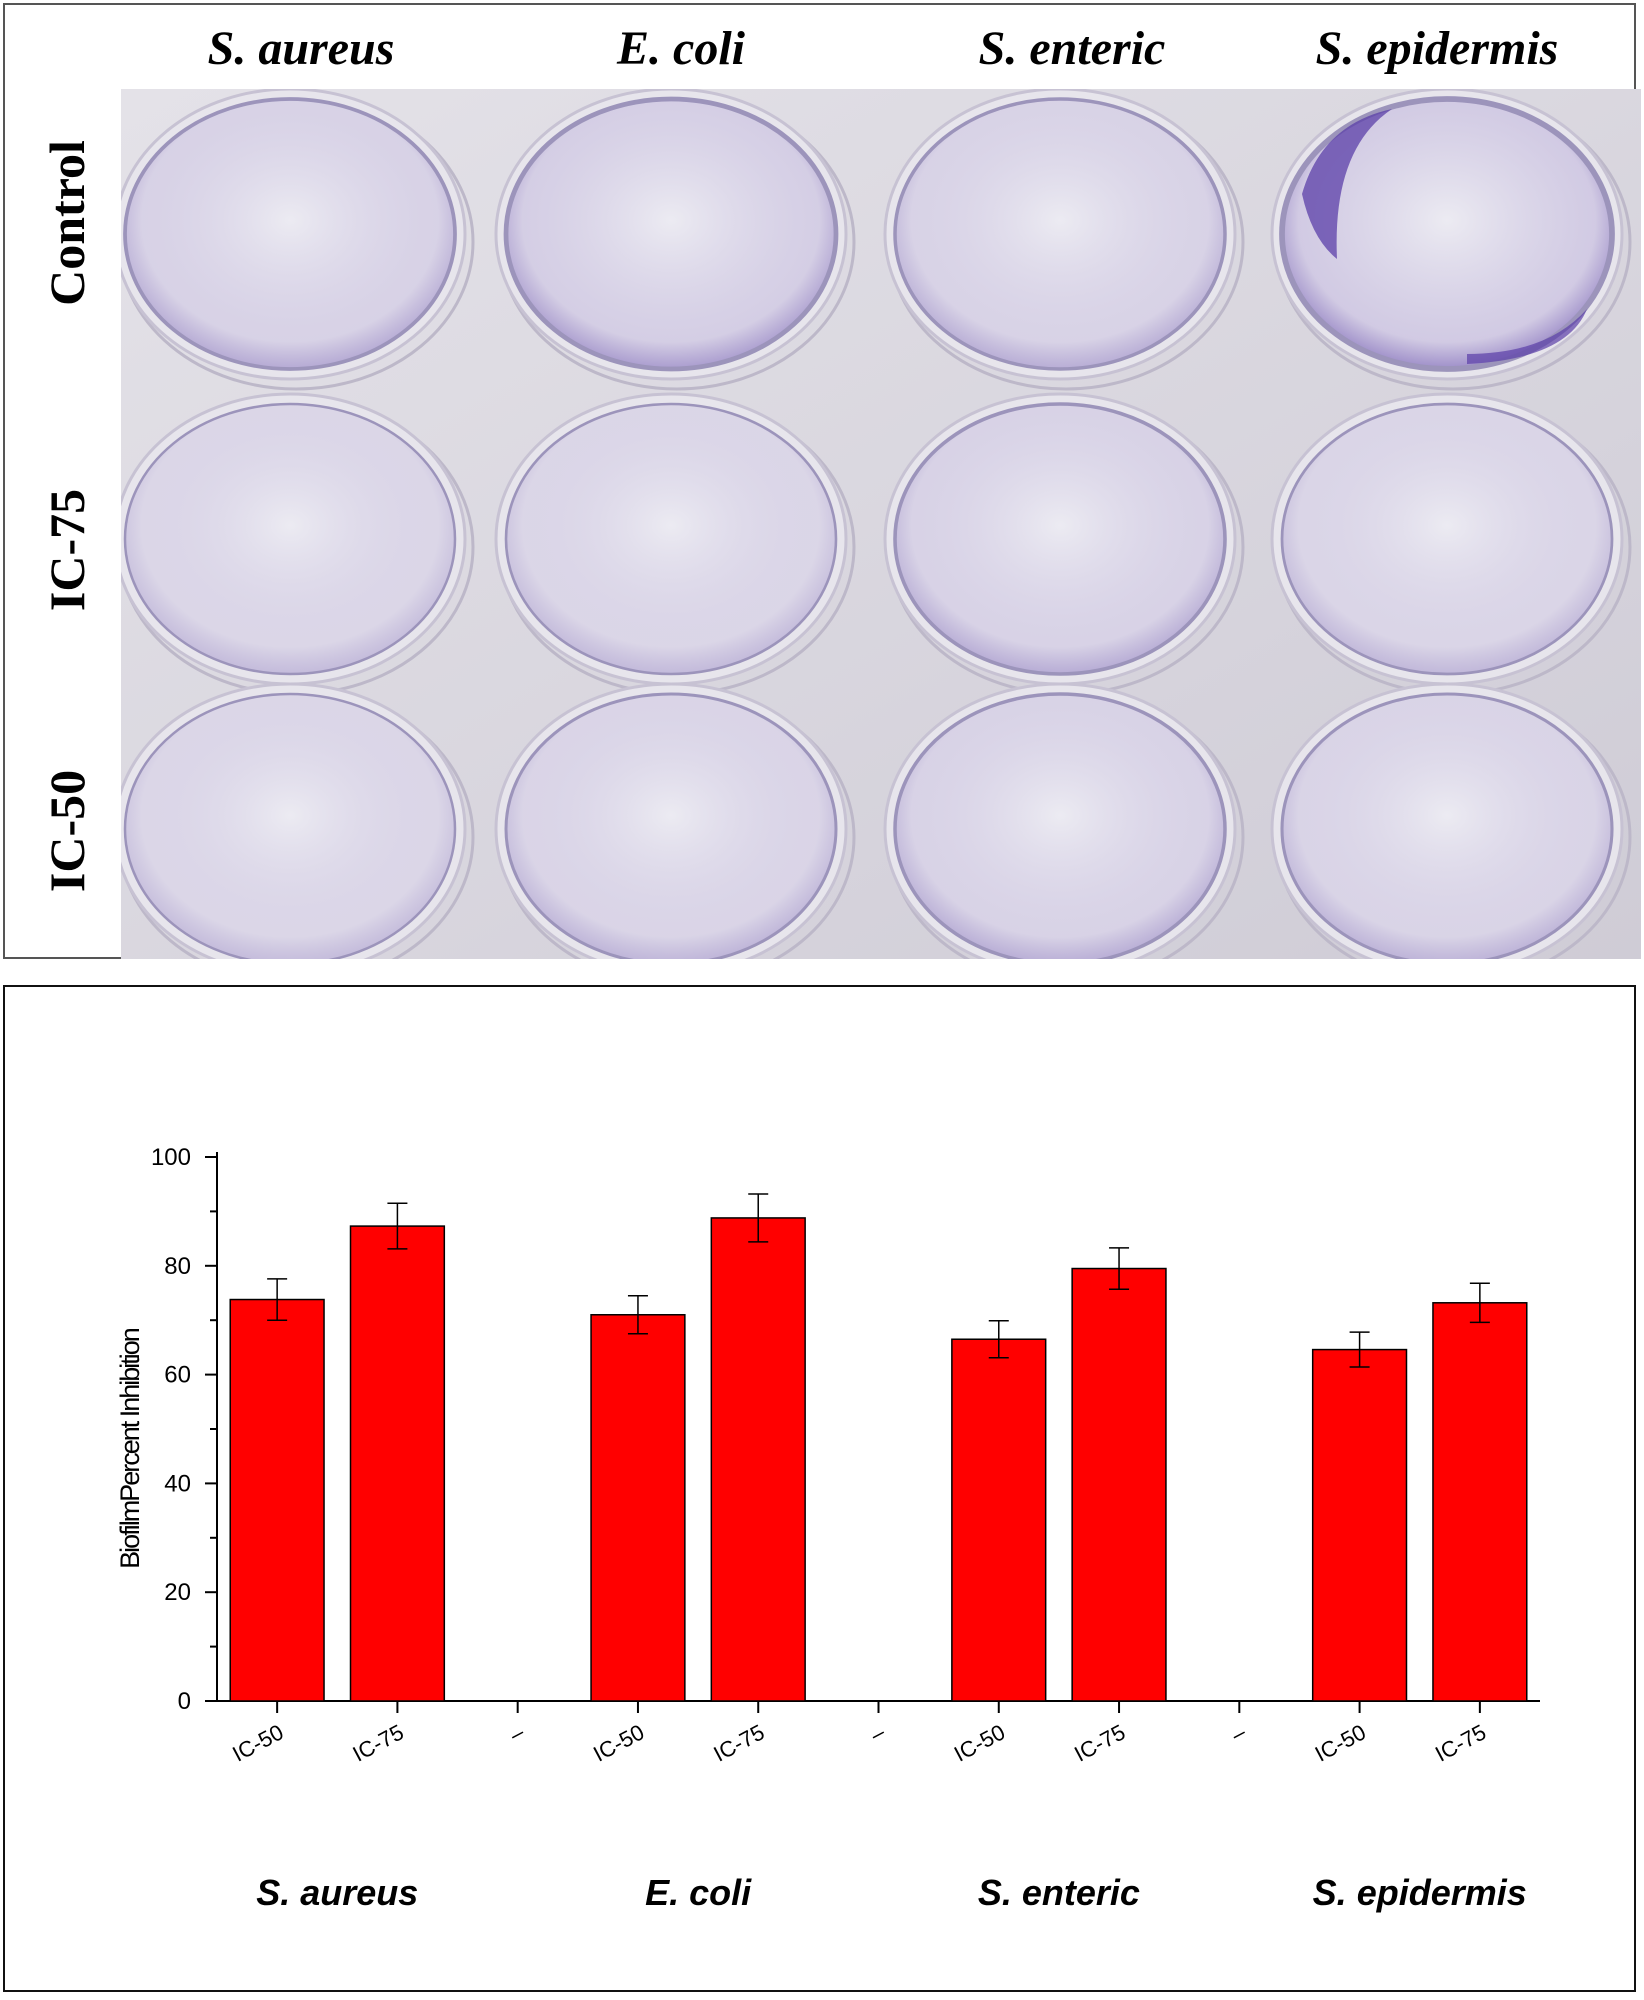  I want to click on column-label-s-aureus: S. aureus, so click(301, 48).